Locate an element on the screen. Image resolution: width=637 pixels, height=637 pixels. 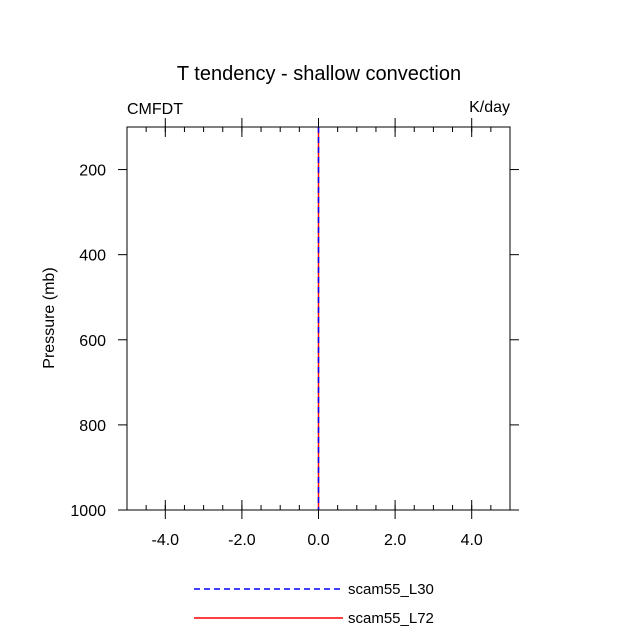
legend-label: scam55_L30 is located at coordinates (391, 589).